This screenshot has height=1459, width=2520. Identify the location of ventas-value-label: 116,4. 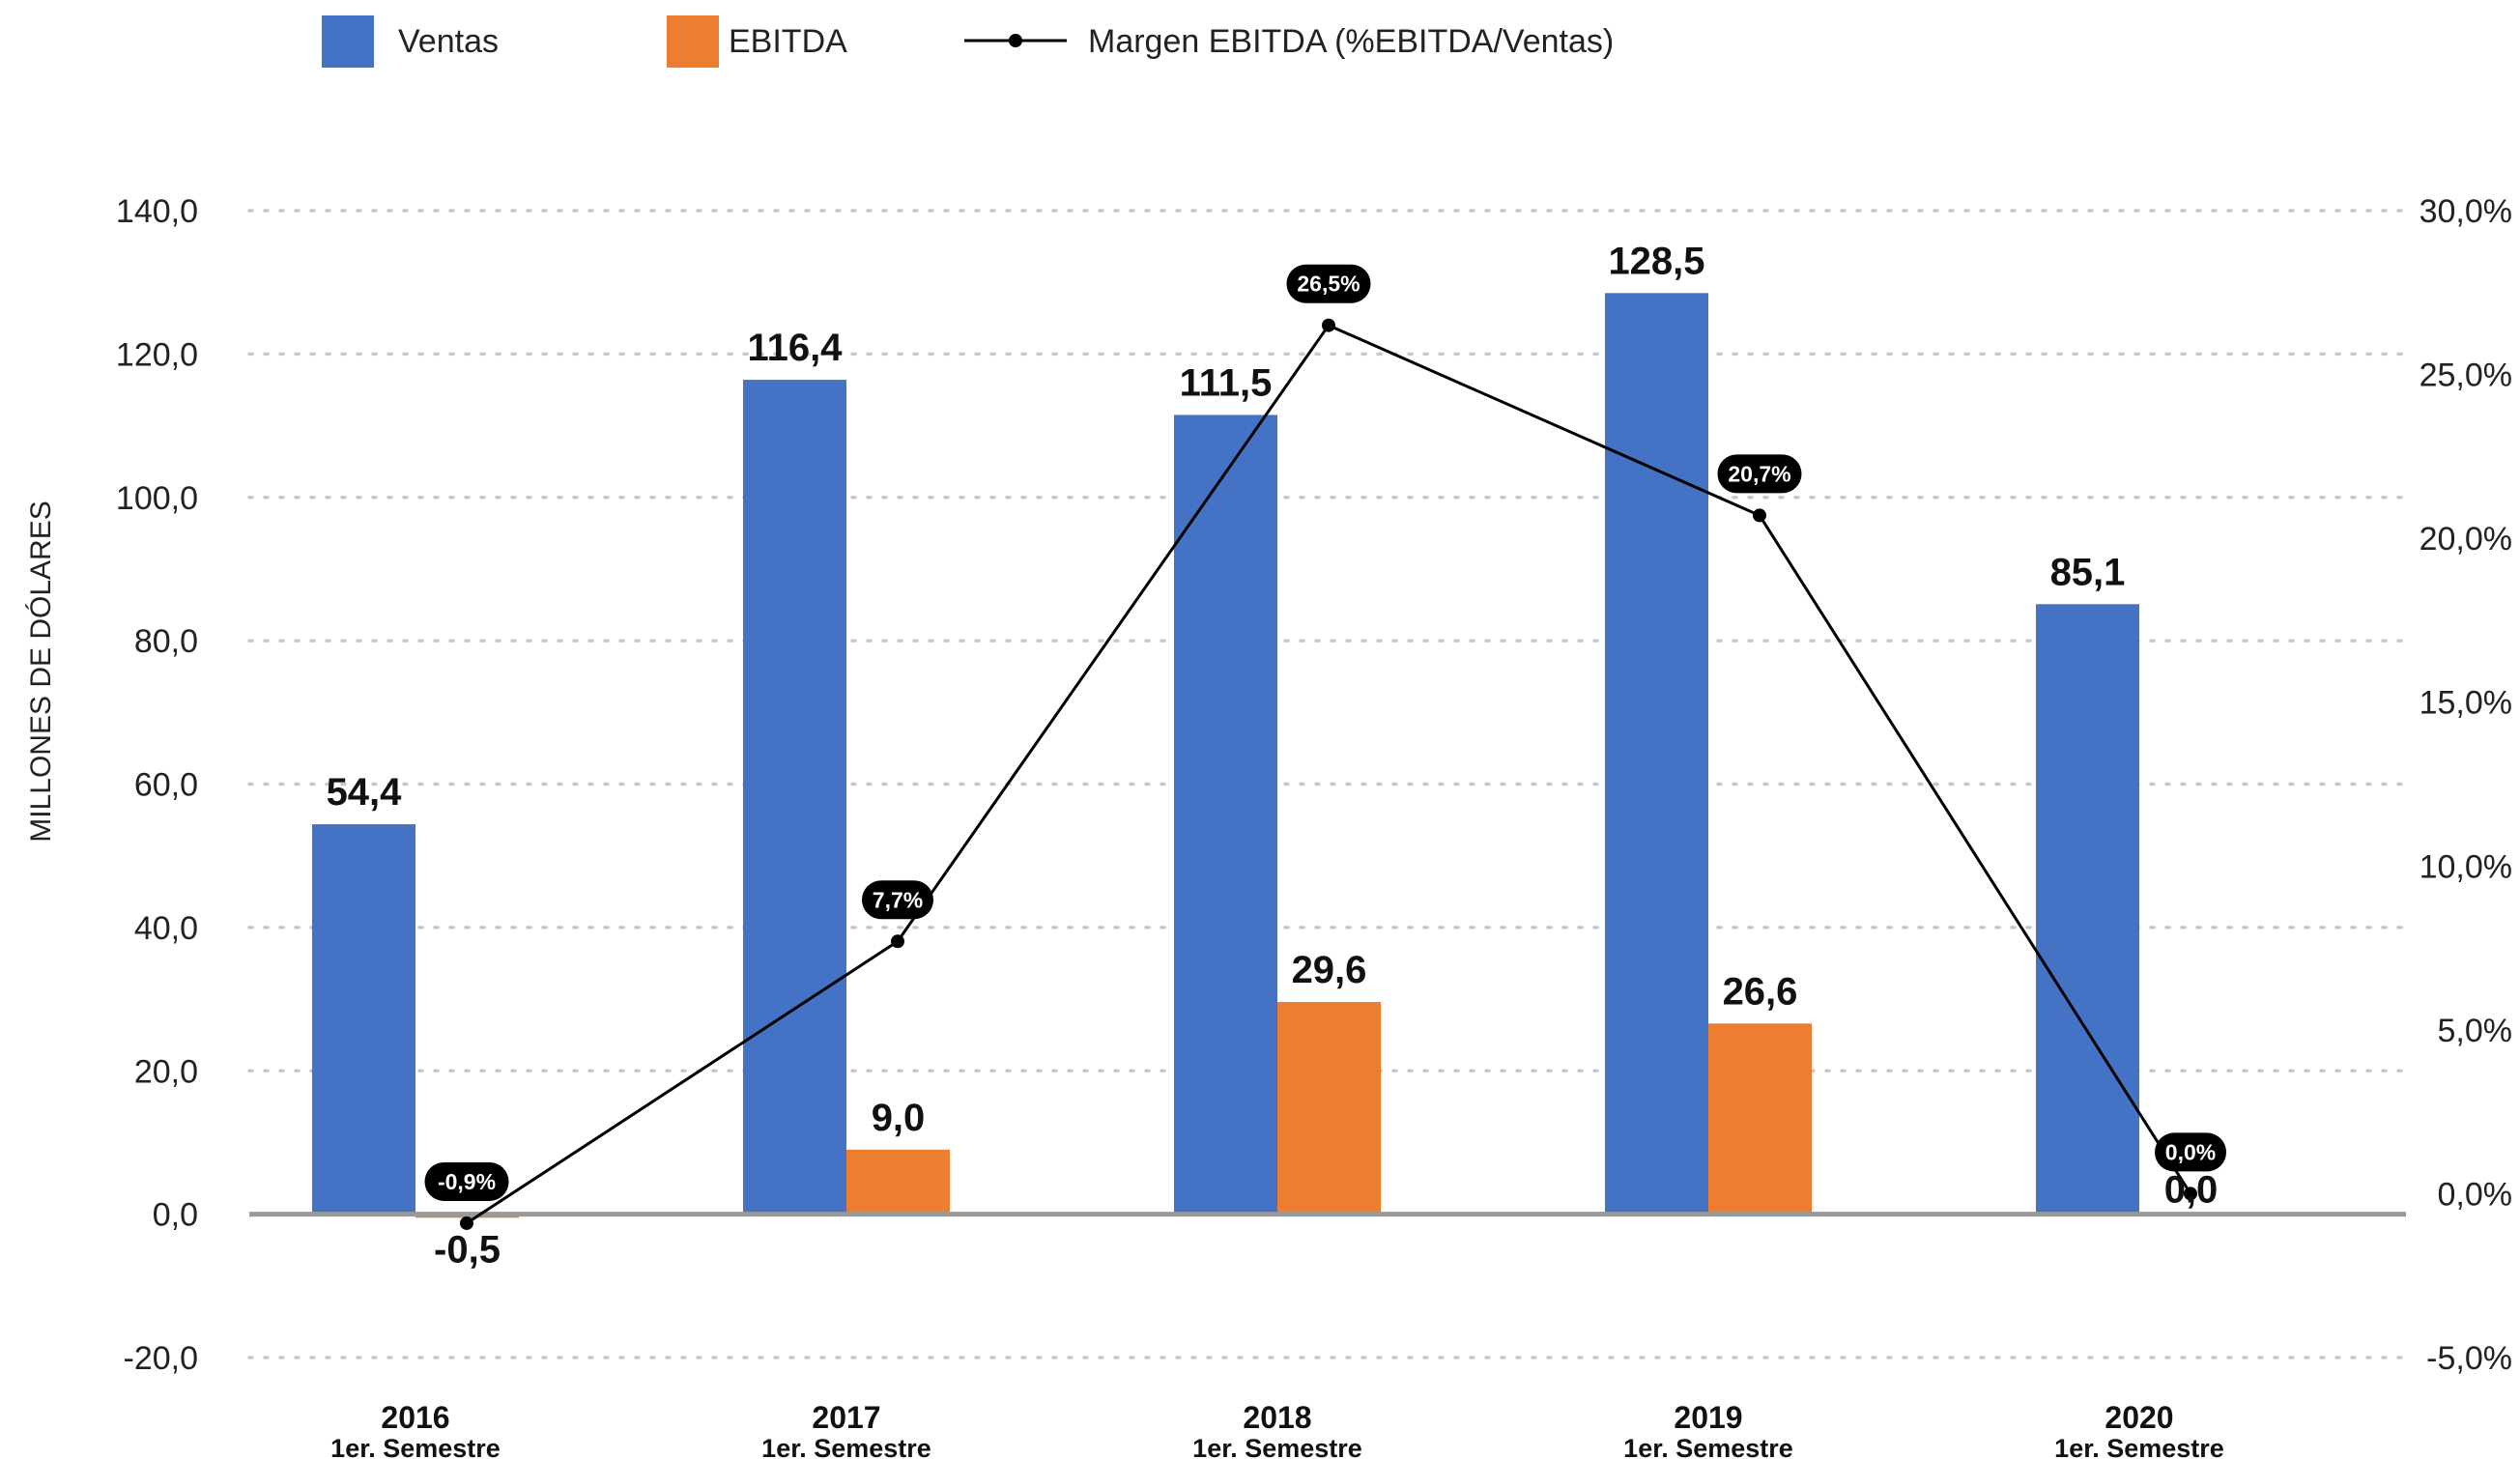
(796, 348).